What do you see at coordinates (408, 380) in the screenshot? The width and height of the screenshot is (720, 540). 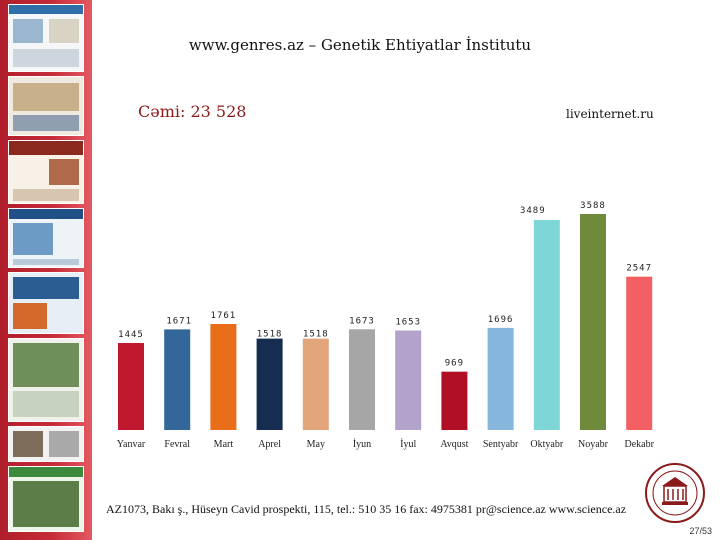 I see `bar-i̇yul` at bounding box center [408, 380].